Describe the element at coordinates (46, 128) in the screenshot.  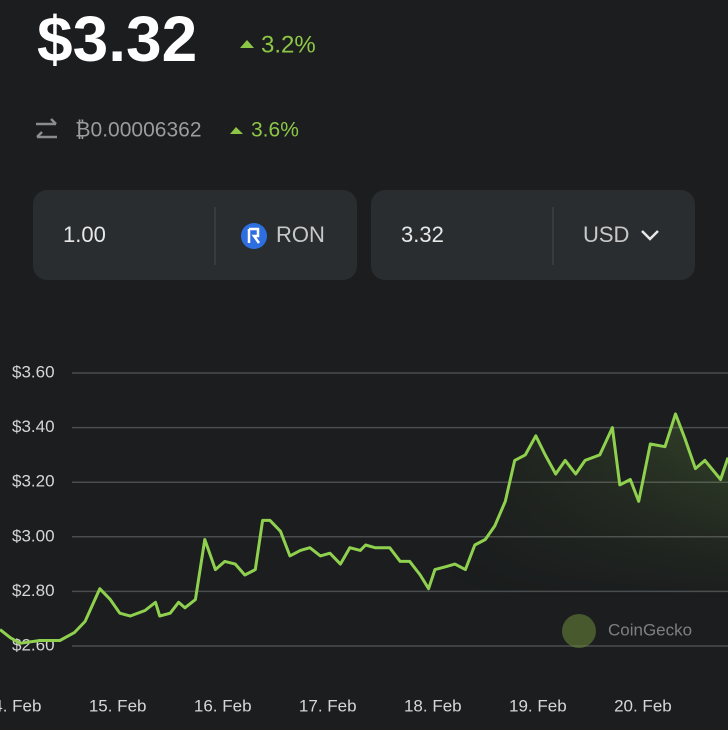
I see `swap-icon` at that location.